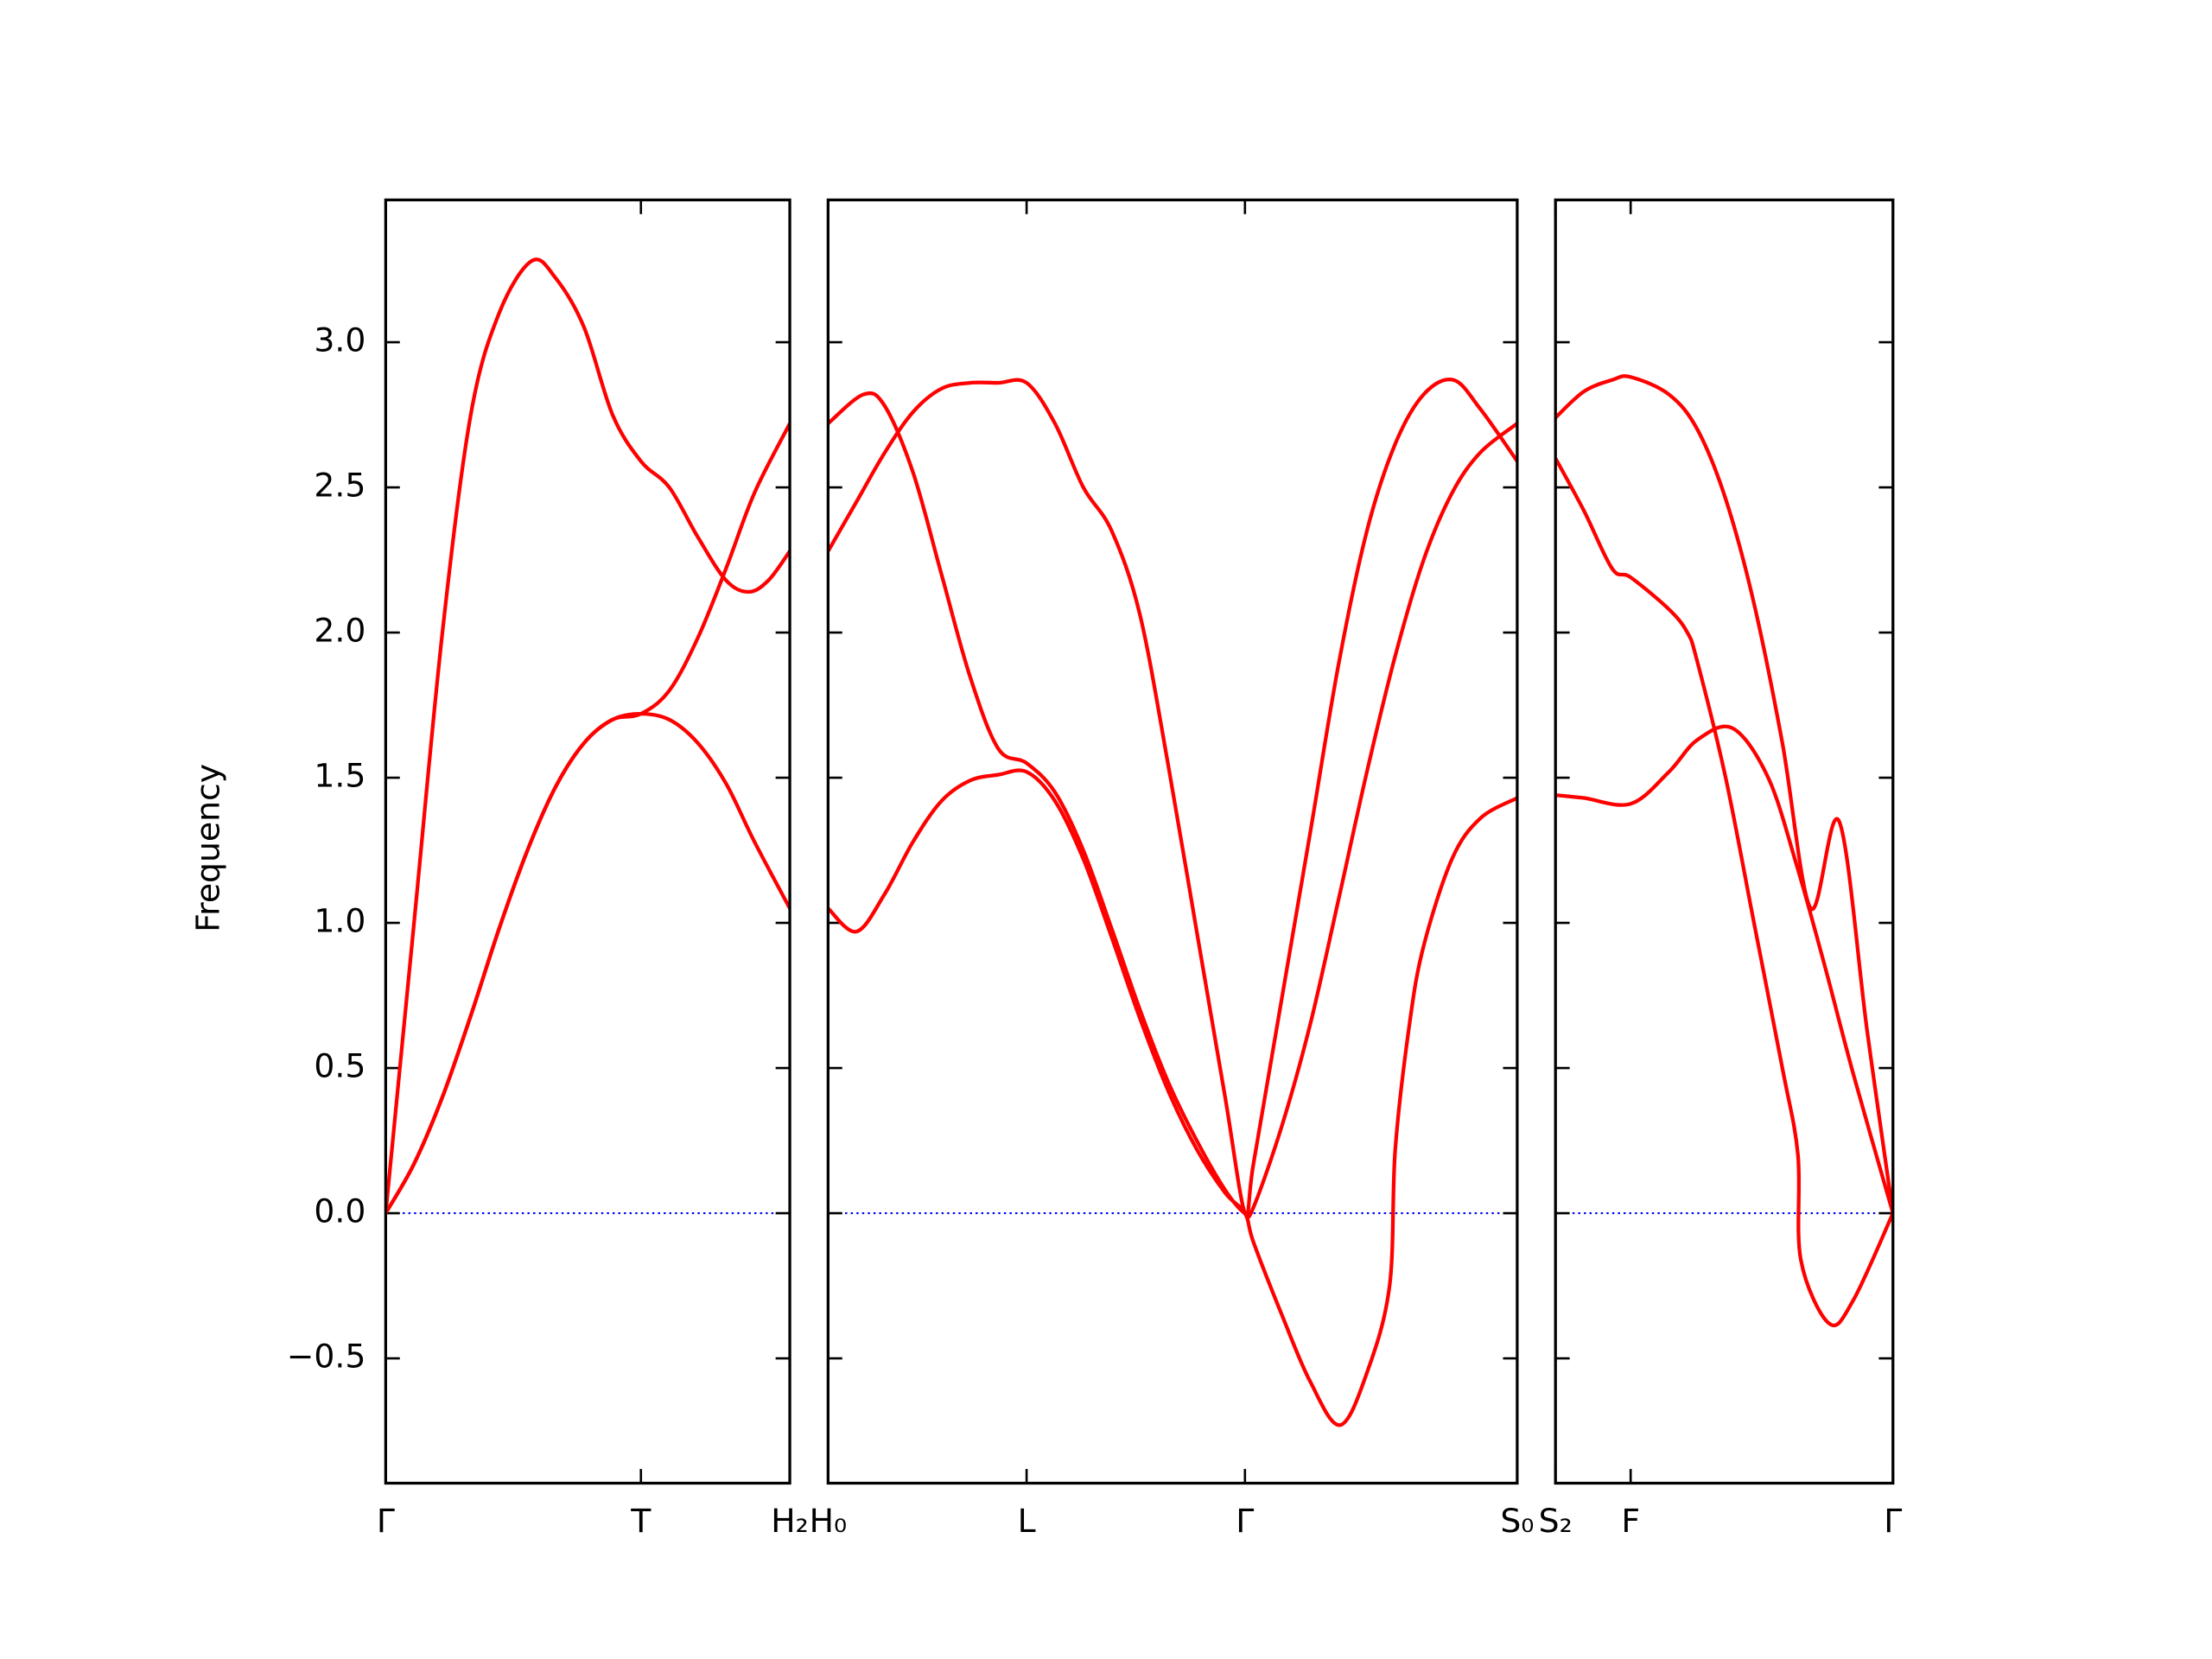  What do you see at coordinates (339, 921) in the screenshot?
I see `y-tick-label: 1.0` at bounding box center [339, 921].